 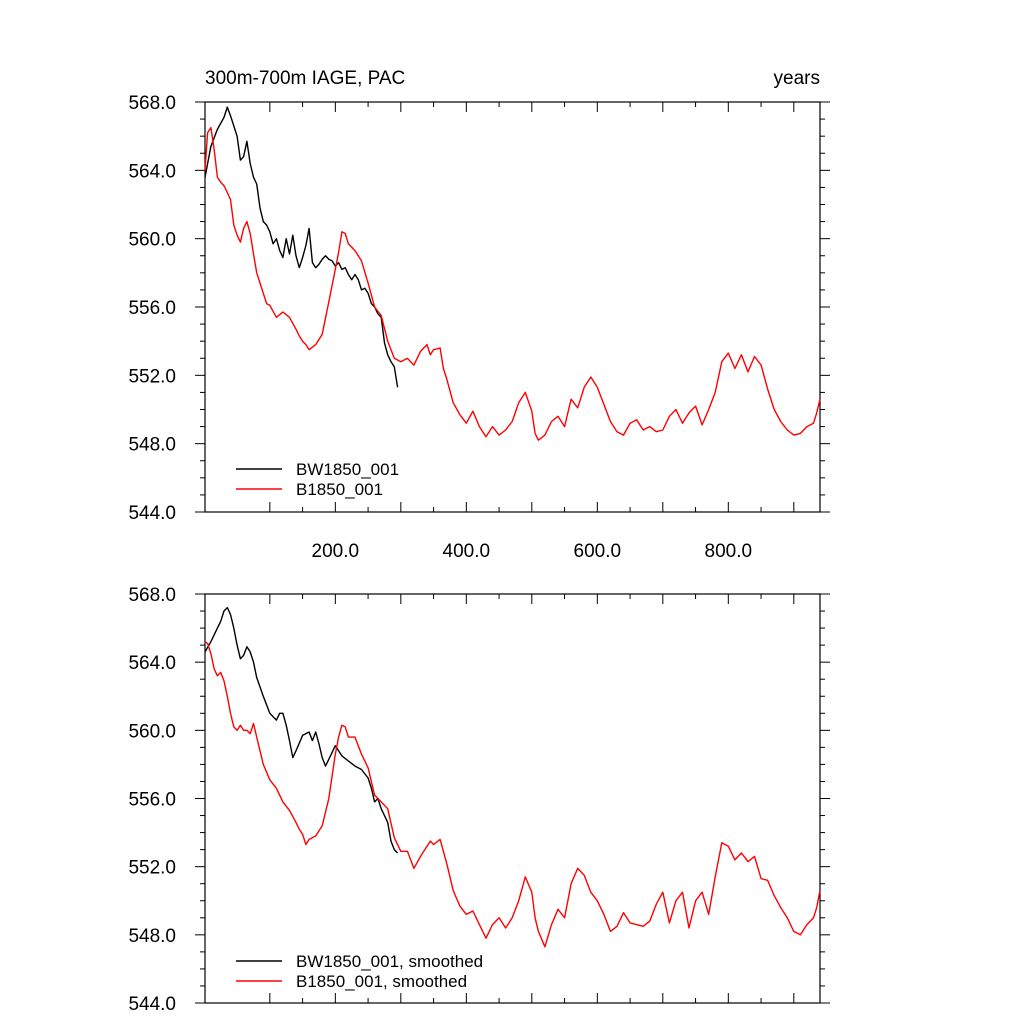 I want to click on x-tick-label: 400.0, so click(x=467, y=551).